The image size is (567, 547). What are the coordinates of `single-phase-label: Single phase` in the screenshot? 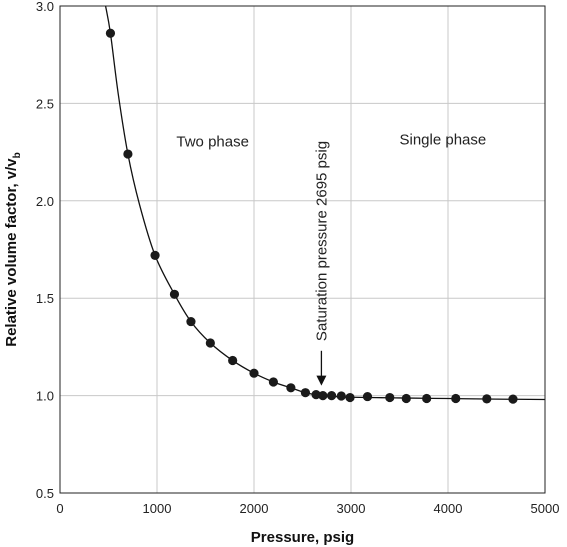 It's located at (443, 139).